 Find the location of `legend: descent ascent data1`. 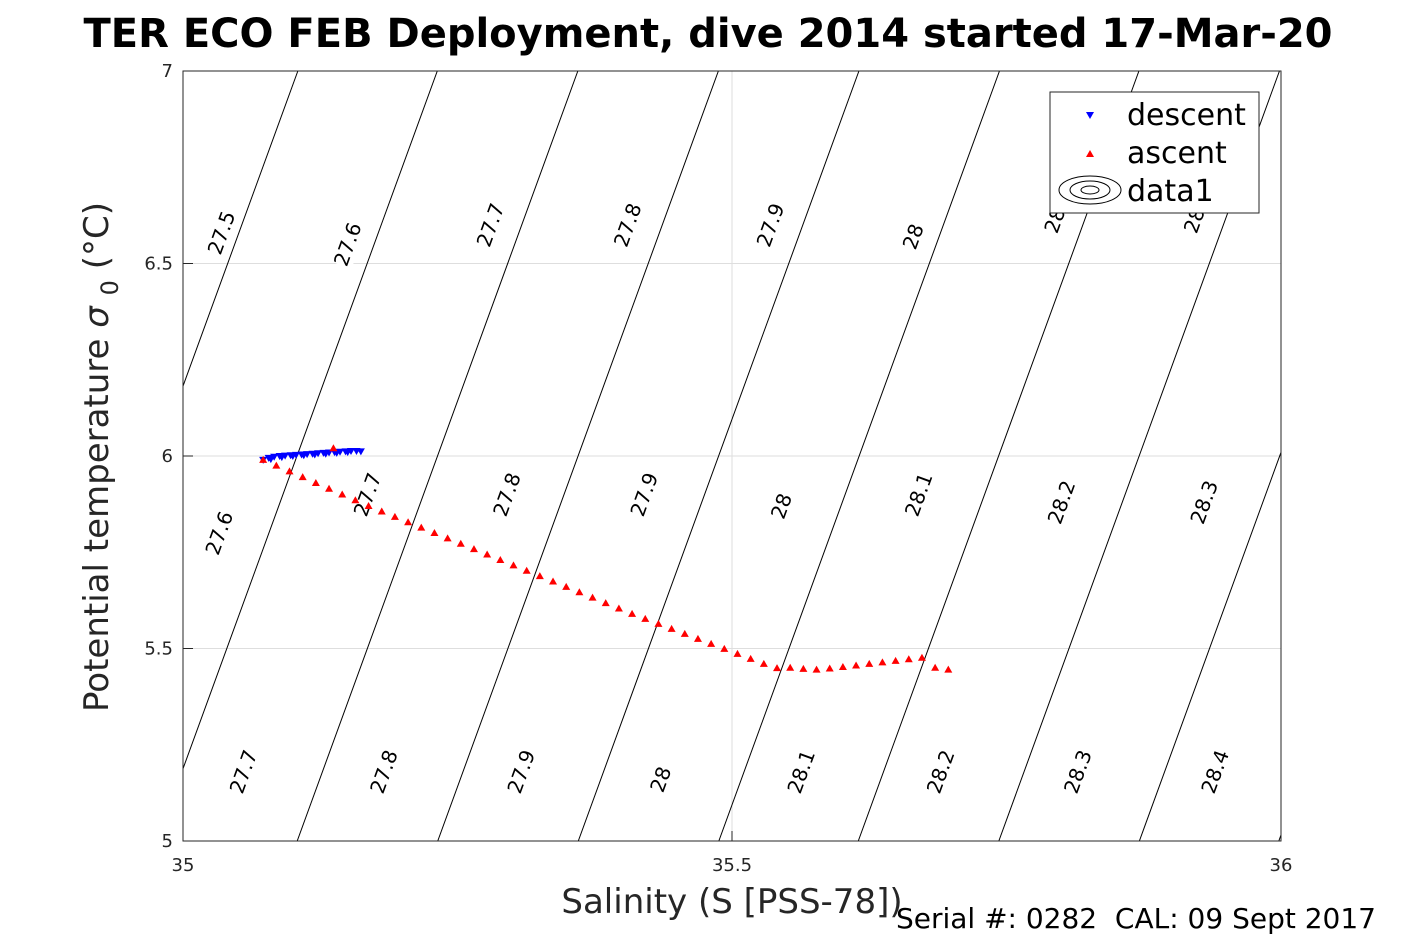

legend: descent ascent data1 is located at coordinates (1154, 152).